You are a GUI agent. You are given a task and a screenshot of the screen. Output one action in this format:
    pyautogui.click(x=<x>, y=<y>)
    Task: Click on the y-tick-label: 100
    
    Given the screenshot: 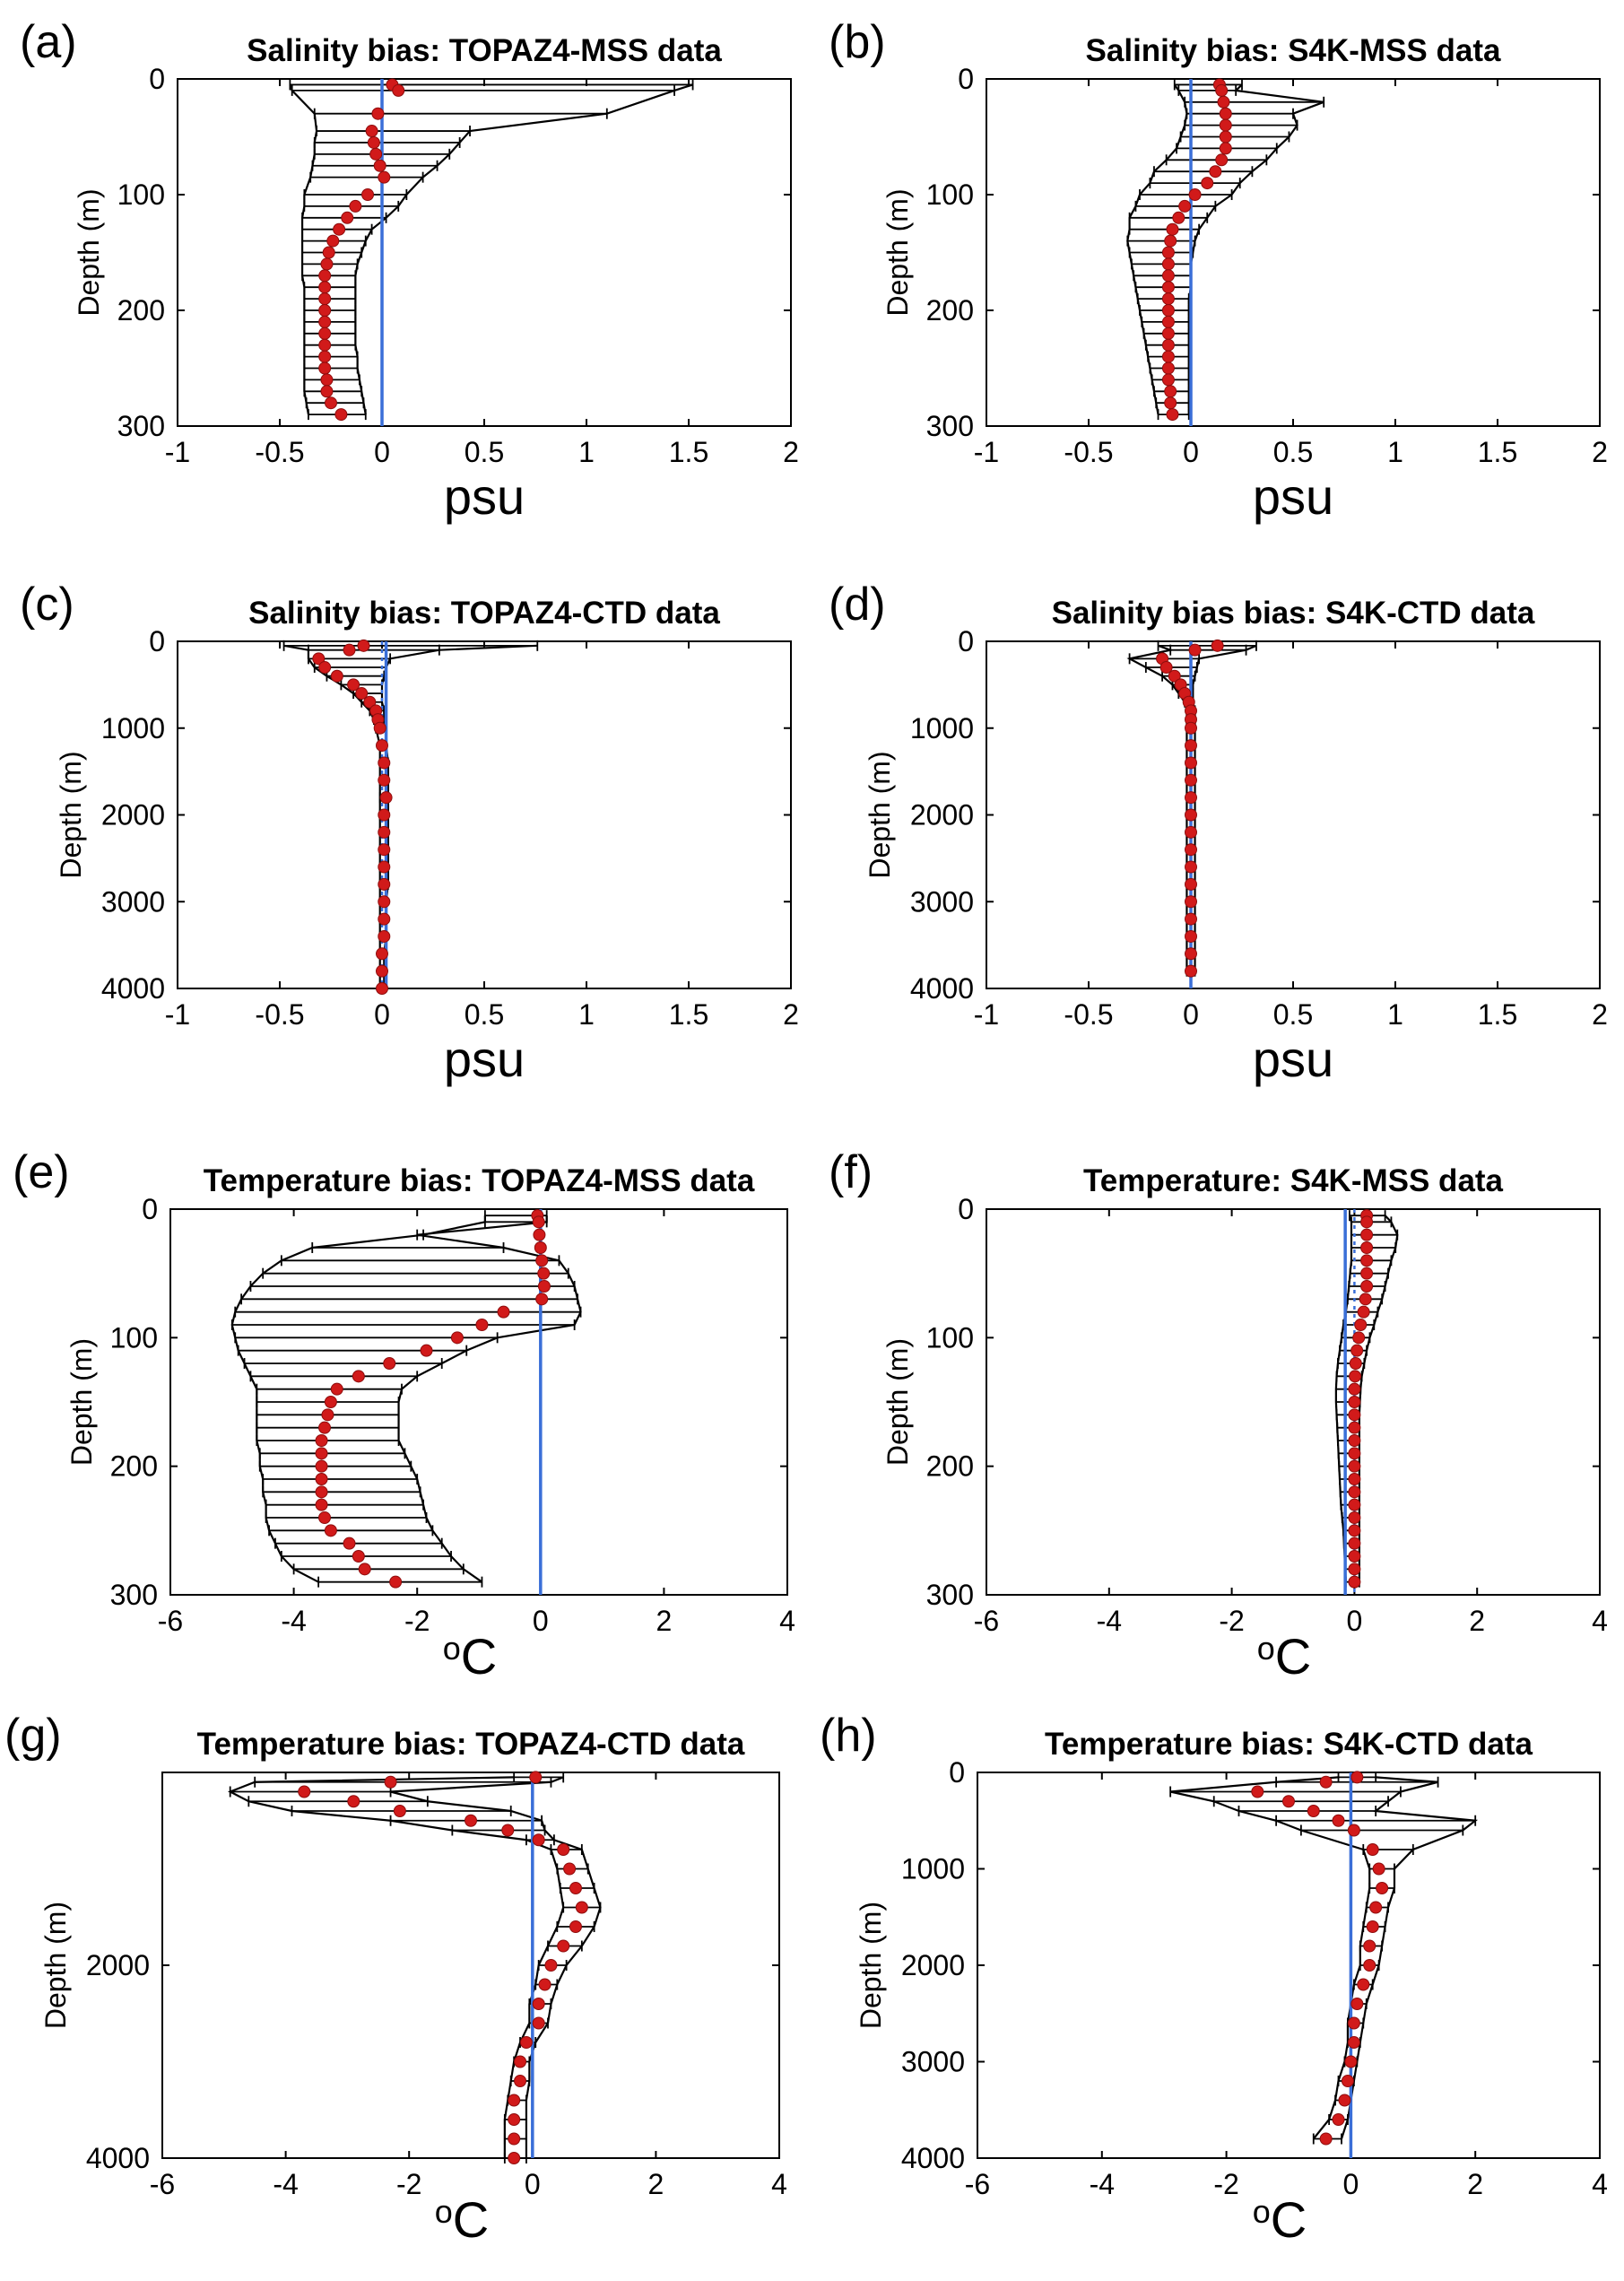 What is the action you would take?
    pyautogui.click(x=134, y=1337)
    